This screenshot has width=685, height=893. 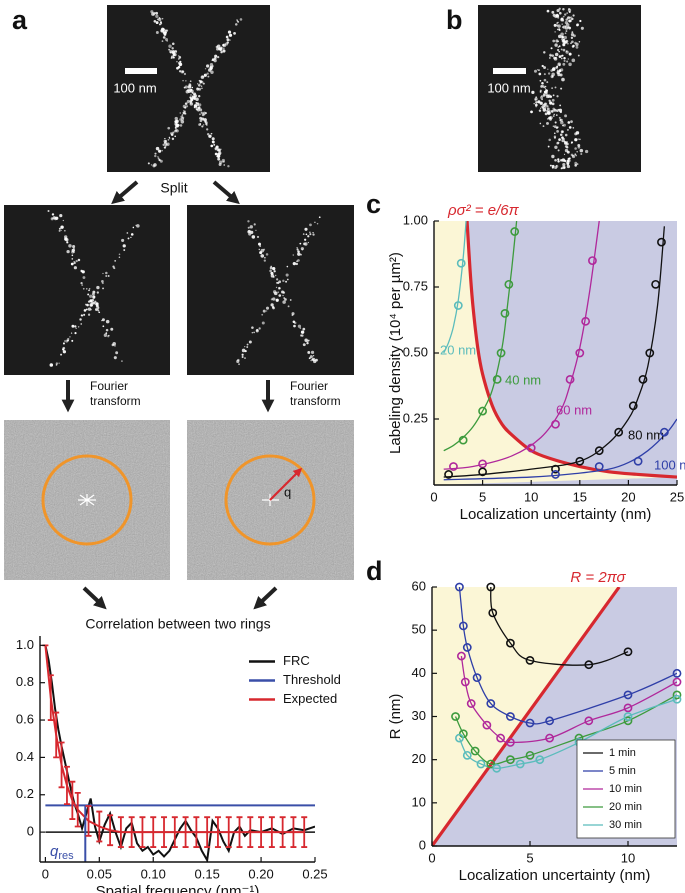 What do you see at coordinates (646, 434) in the screenshot?
I see `series-label: 80 nm` at bounding box center [646, 434].